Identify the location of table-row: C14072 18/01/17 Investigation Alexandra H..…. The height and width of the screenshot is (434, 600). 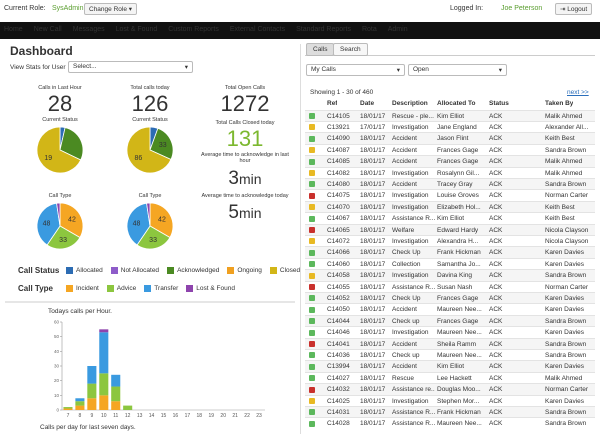
(450, 241).